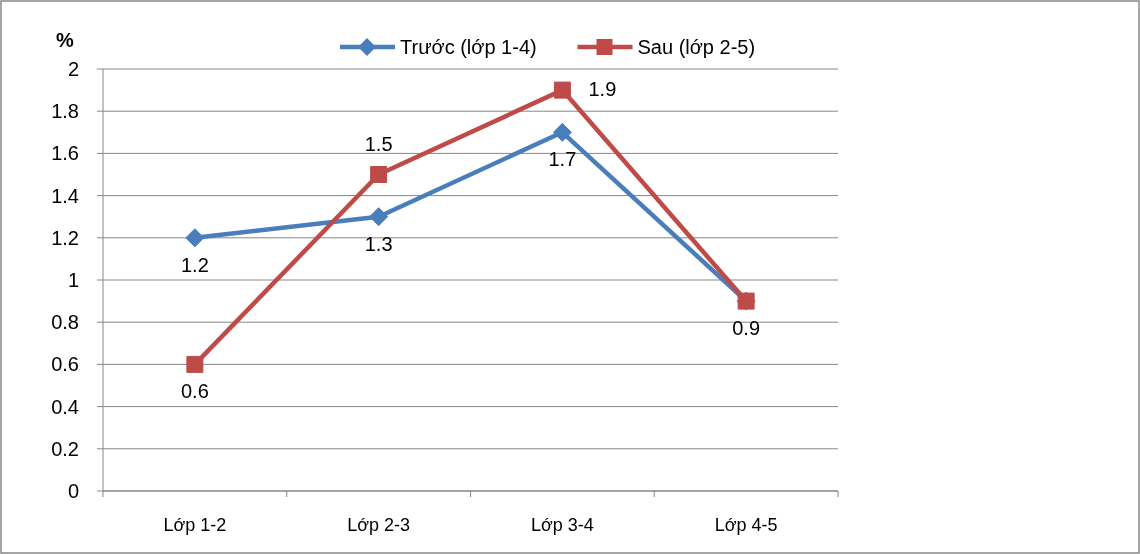  What do you see at coordinates (562, 525) in the screenshot?
I see `x-tick-label: Lớp 3-4` at bounding box center [562, 525].